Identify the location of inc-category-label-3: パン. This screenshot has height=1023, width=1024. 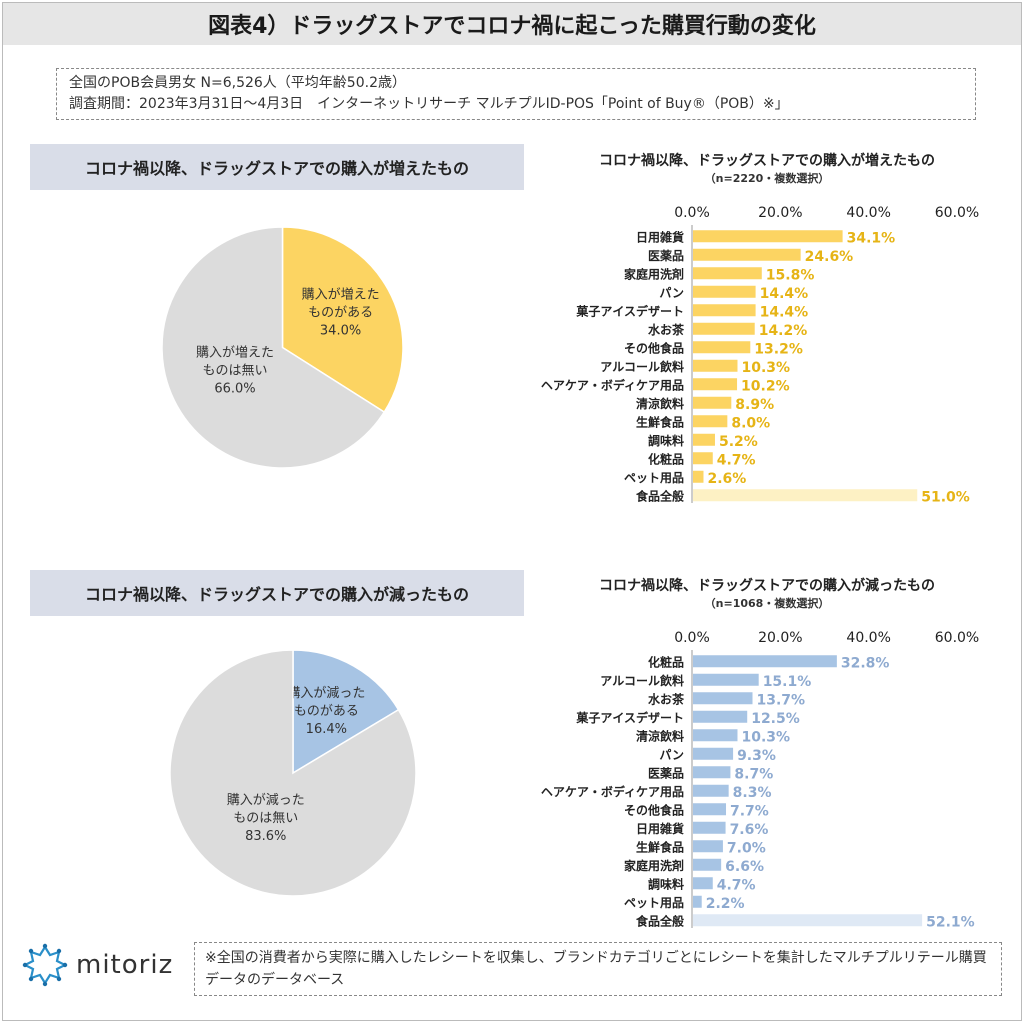
(671, 293).